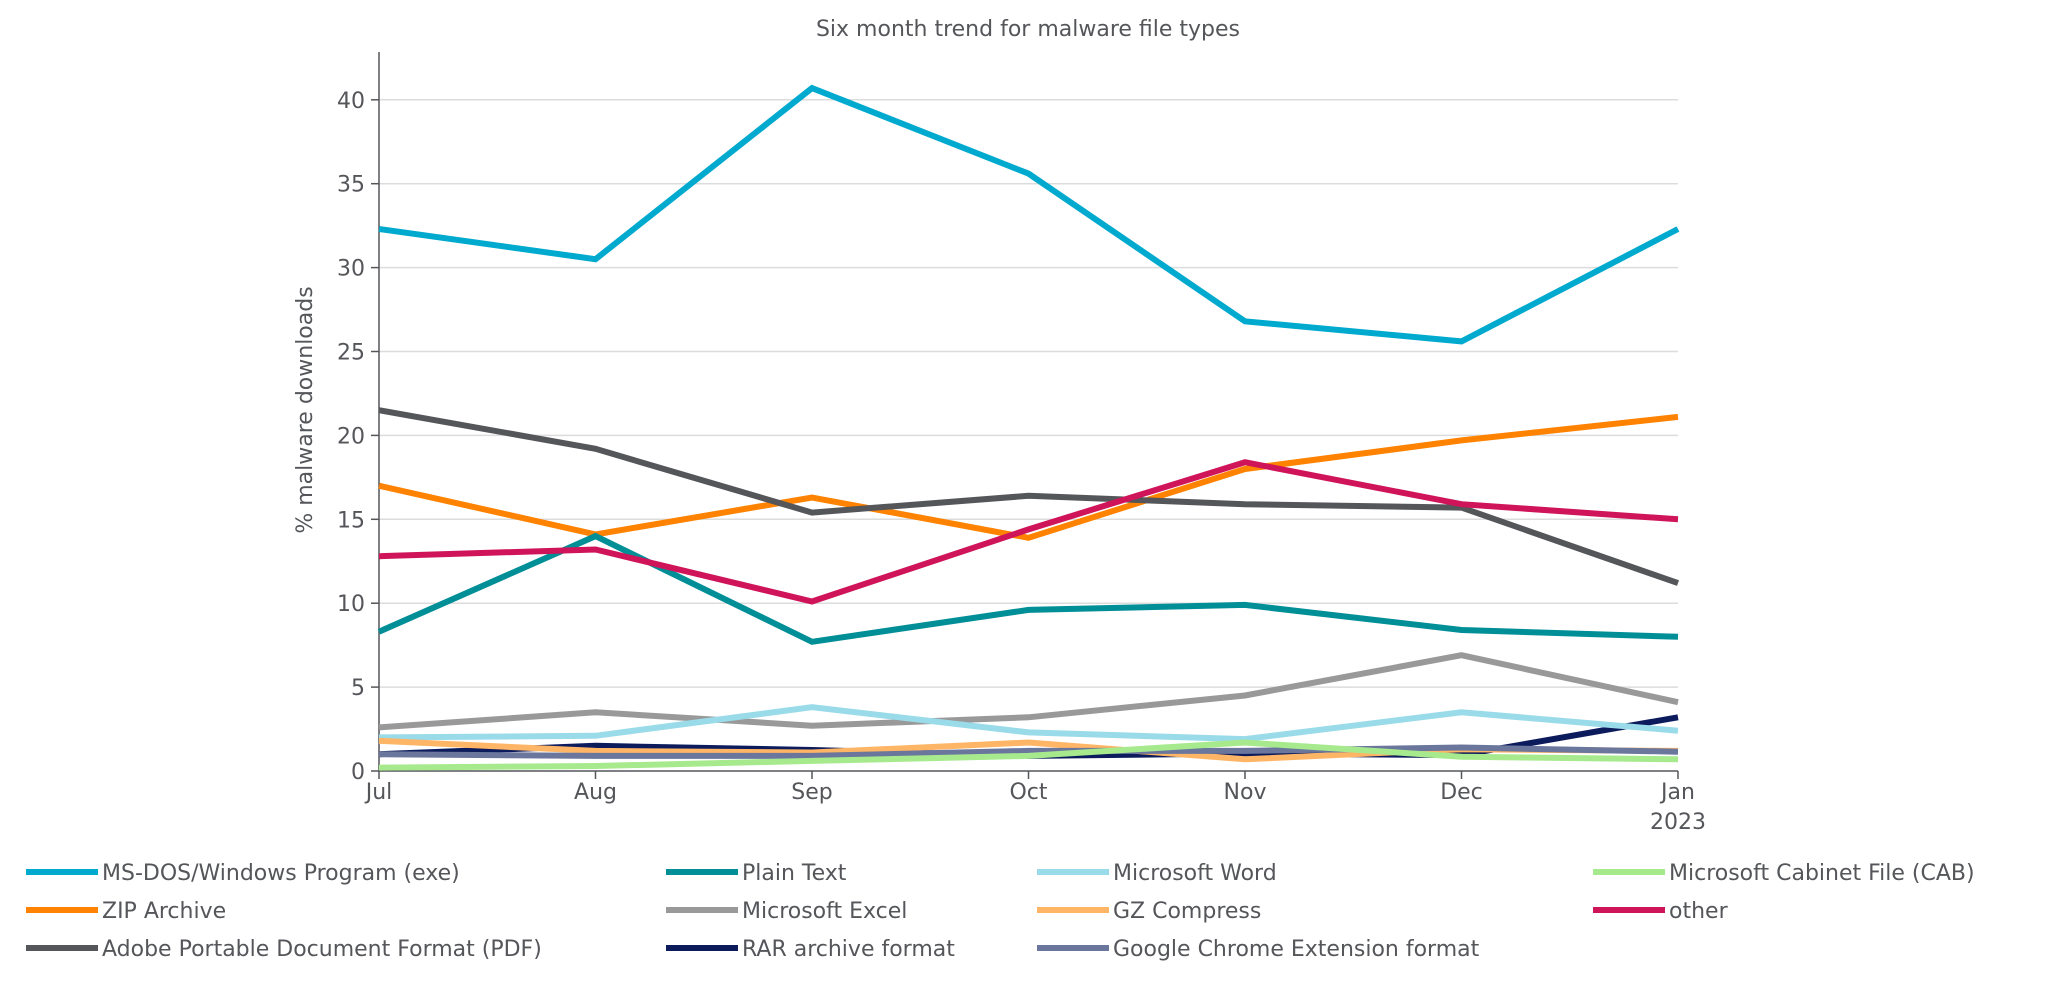 The width and height of the screenshot is (2048, 990). What do you see at coordinates (794, 873) in the screenshot?
I see `legend-label: Plain Text` at bounding box center [794, 873].